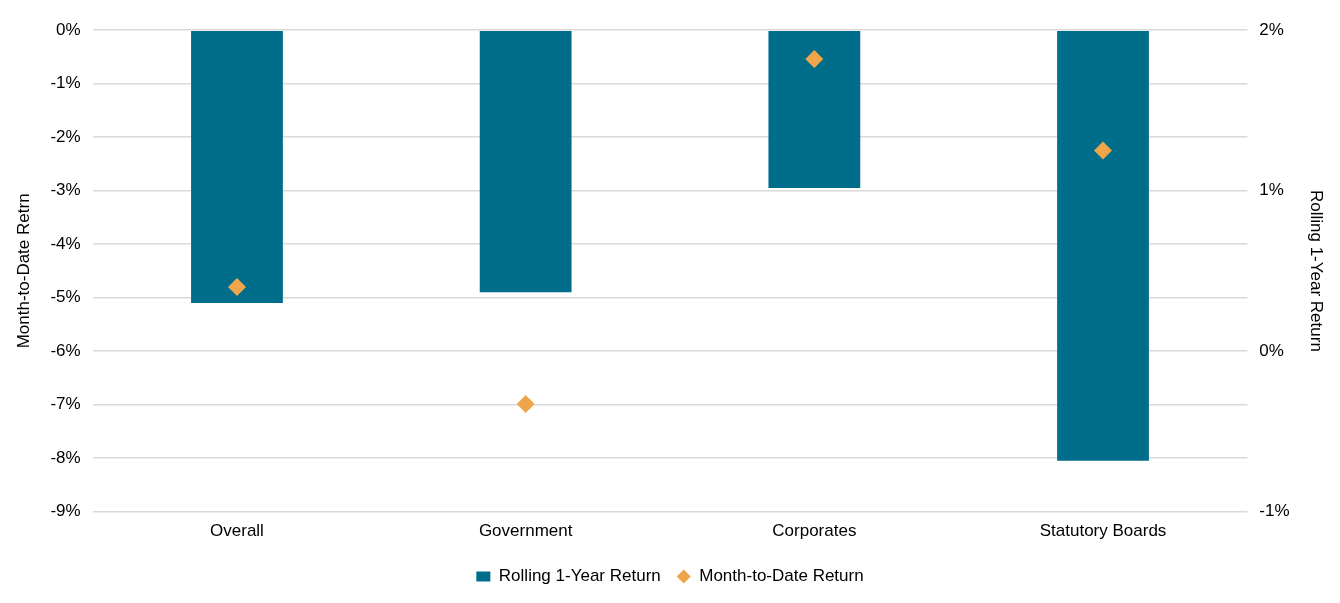 The width and height of the screenshot is (1340, 603). I want to click on legend-label: Rolling 1-Year Return, so click(579, 576).